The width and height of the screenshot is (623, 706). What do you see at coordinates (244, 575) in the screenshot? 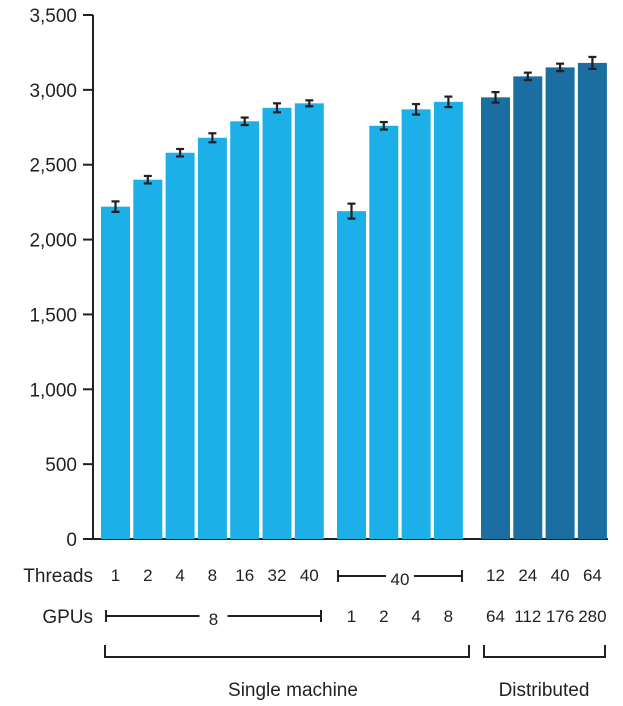
I see `threads-label: 16` at bounding box center [244, 575].